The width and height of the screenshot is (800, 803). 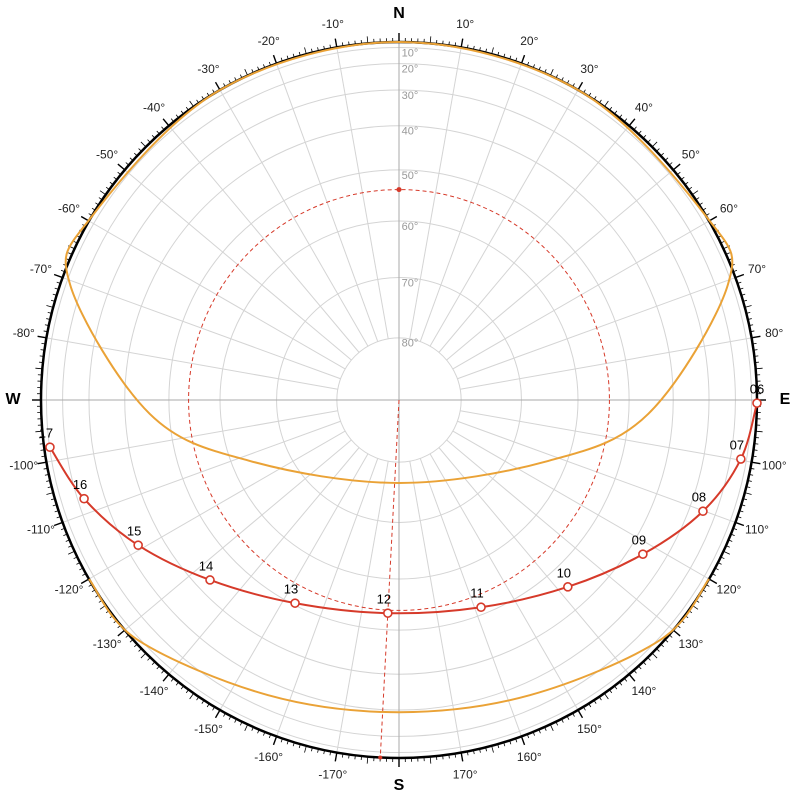 What do you see at coordinates (107, 154) in the screenshot?
I see `azimuth-label: -50°` at bounding box center [107, 154].